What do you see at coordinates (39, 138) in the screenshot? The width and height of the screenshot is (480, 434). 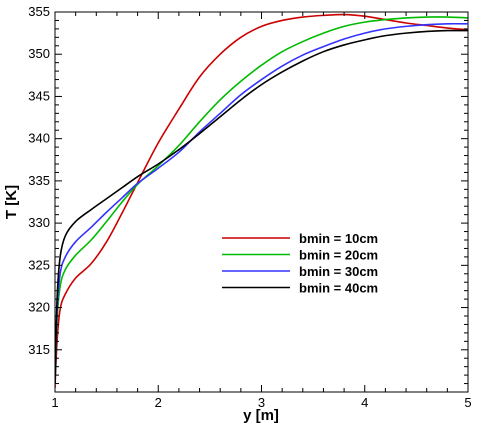 I see `y-tick-label: 340` at bounding box center [39, 138].